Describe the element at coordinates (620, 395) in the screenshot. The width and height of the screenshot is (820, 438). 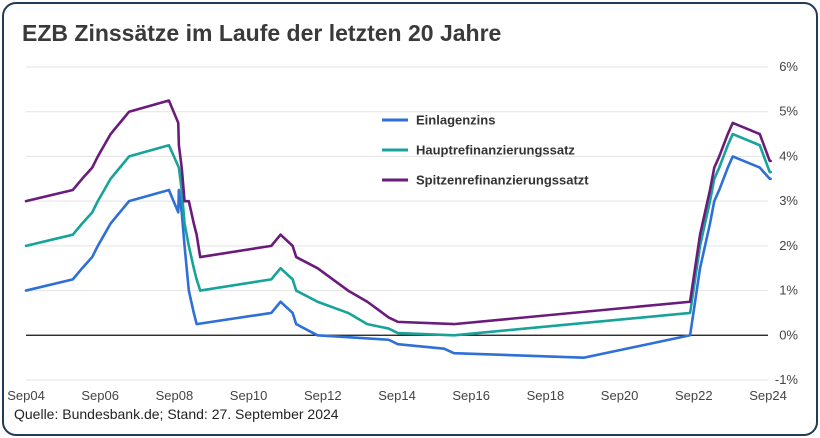
I see `x-tick-label: Sep20` at that location.